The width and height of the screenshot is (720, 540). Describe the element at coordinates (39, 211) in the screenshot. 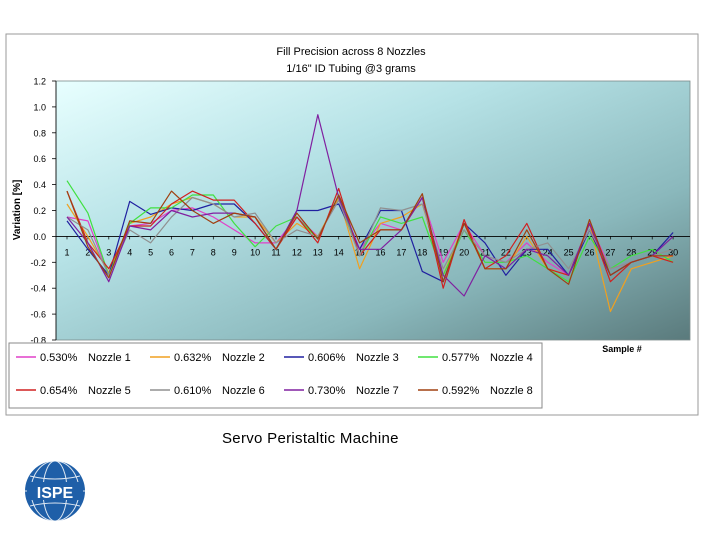

I see `y-tick-label: 0.2` at that location.